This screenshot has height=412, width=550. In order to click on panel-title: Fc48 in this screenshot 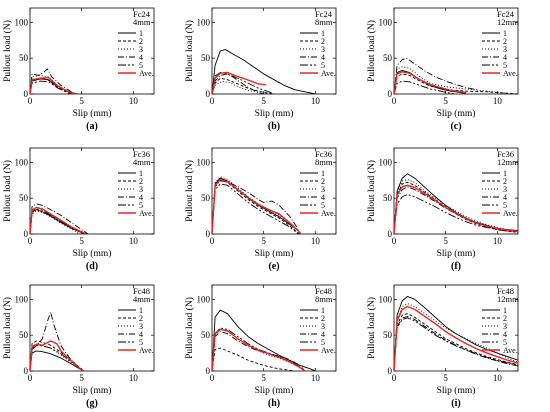, I will do `click(505, 291)`.